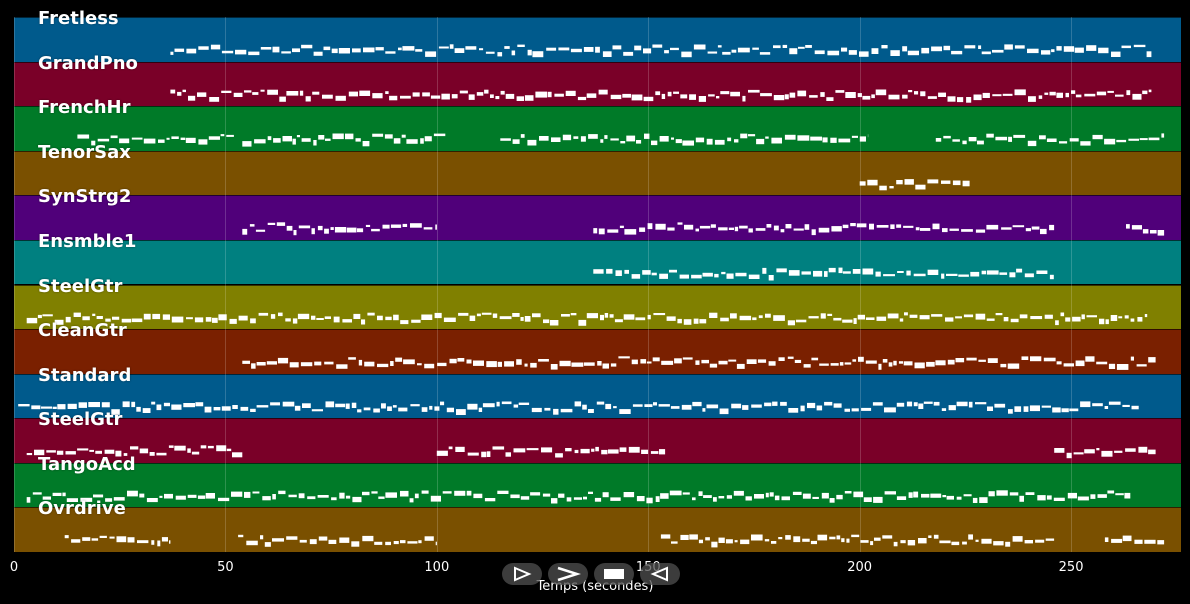 This screenshot has height=604, width=1190. Describe the element at coordinates (660, 574) in the screenshot. I see `rewind-button` at that location.